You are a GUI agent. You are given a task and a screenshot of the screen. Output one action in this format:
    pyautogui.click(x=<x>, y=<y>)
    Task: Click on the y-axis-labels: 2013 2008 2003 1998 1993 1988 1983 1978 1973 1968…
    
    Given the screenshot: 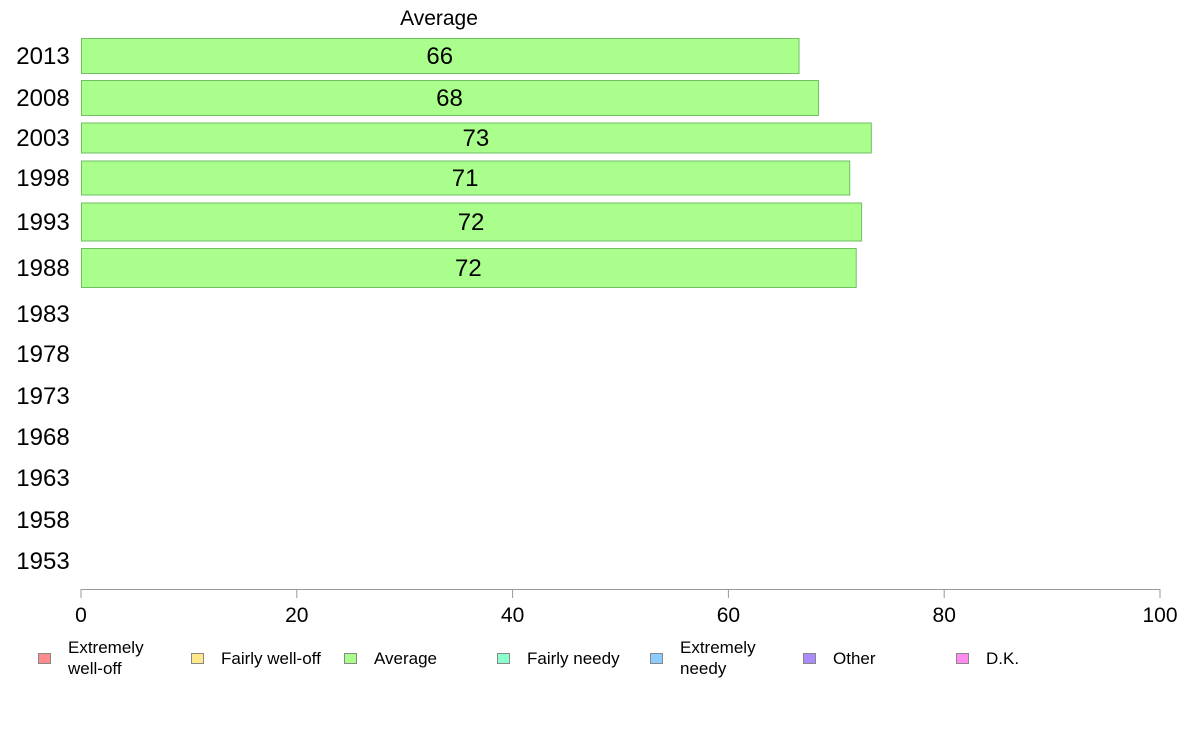 What is the action you would take?
    pyautogui.click(x=42, y=309)
    